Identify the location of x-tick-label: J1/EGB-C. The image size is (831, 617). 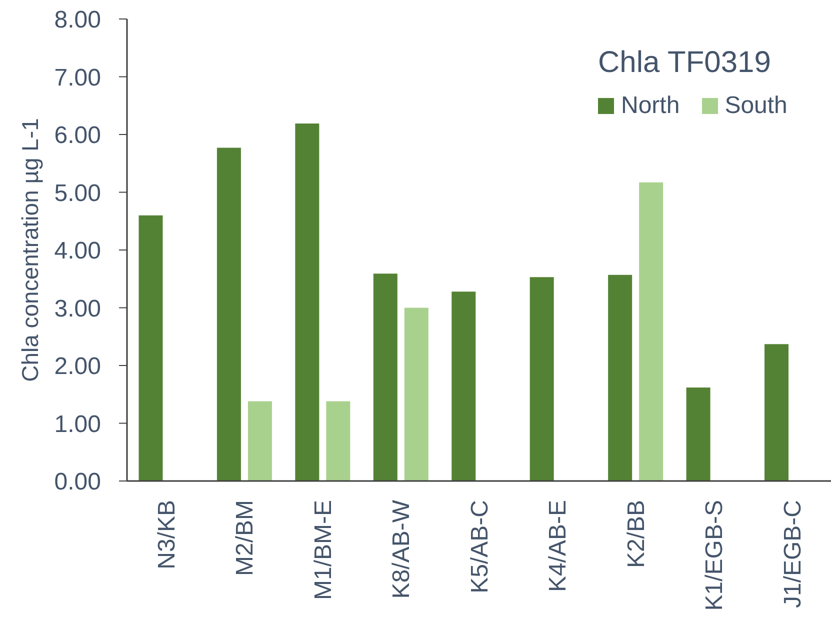
(792, 554).